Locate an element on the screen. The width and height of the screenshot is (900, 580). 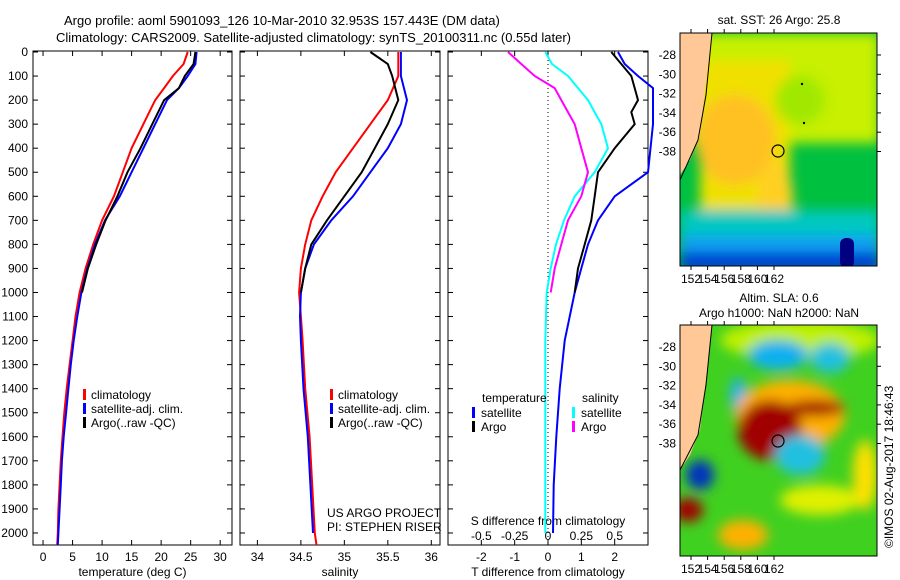
y-tick-label: 2000 is located at coordinates (14, 533).